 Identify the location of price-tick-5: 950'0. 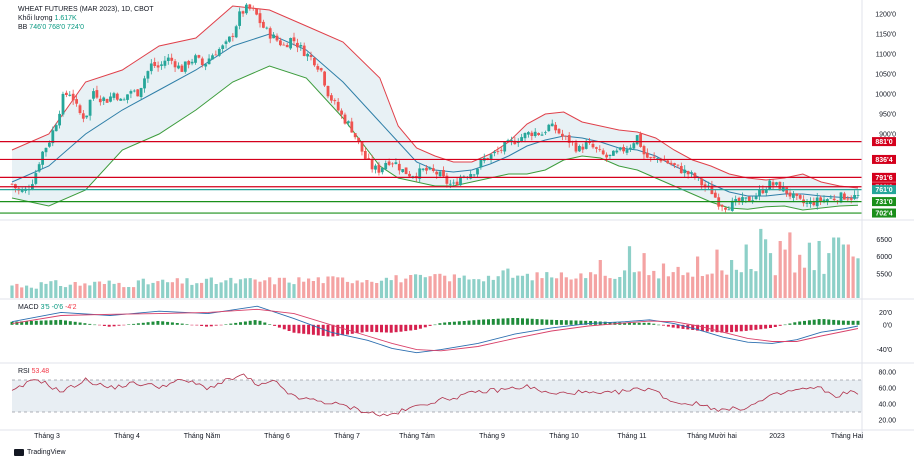
(887, 115).